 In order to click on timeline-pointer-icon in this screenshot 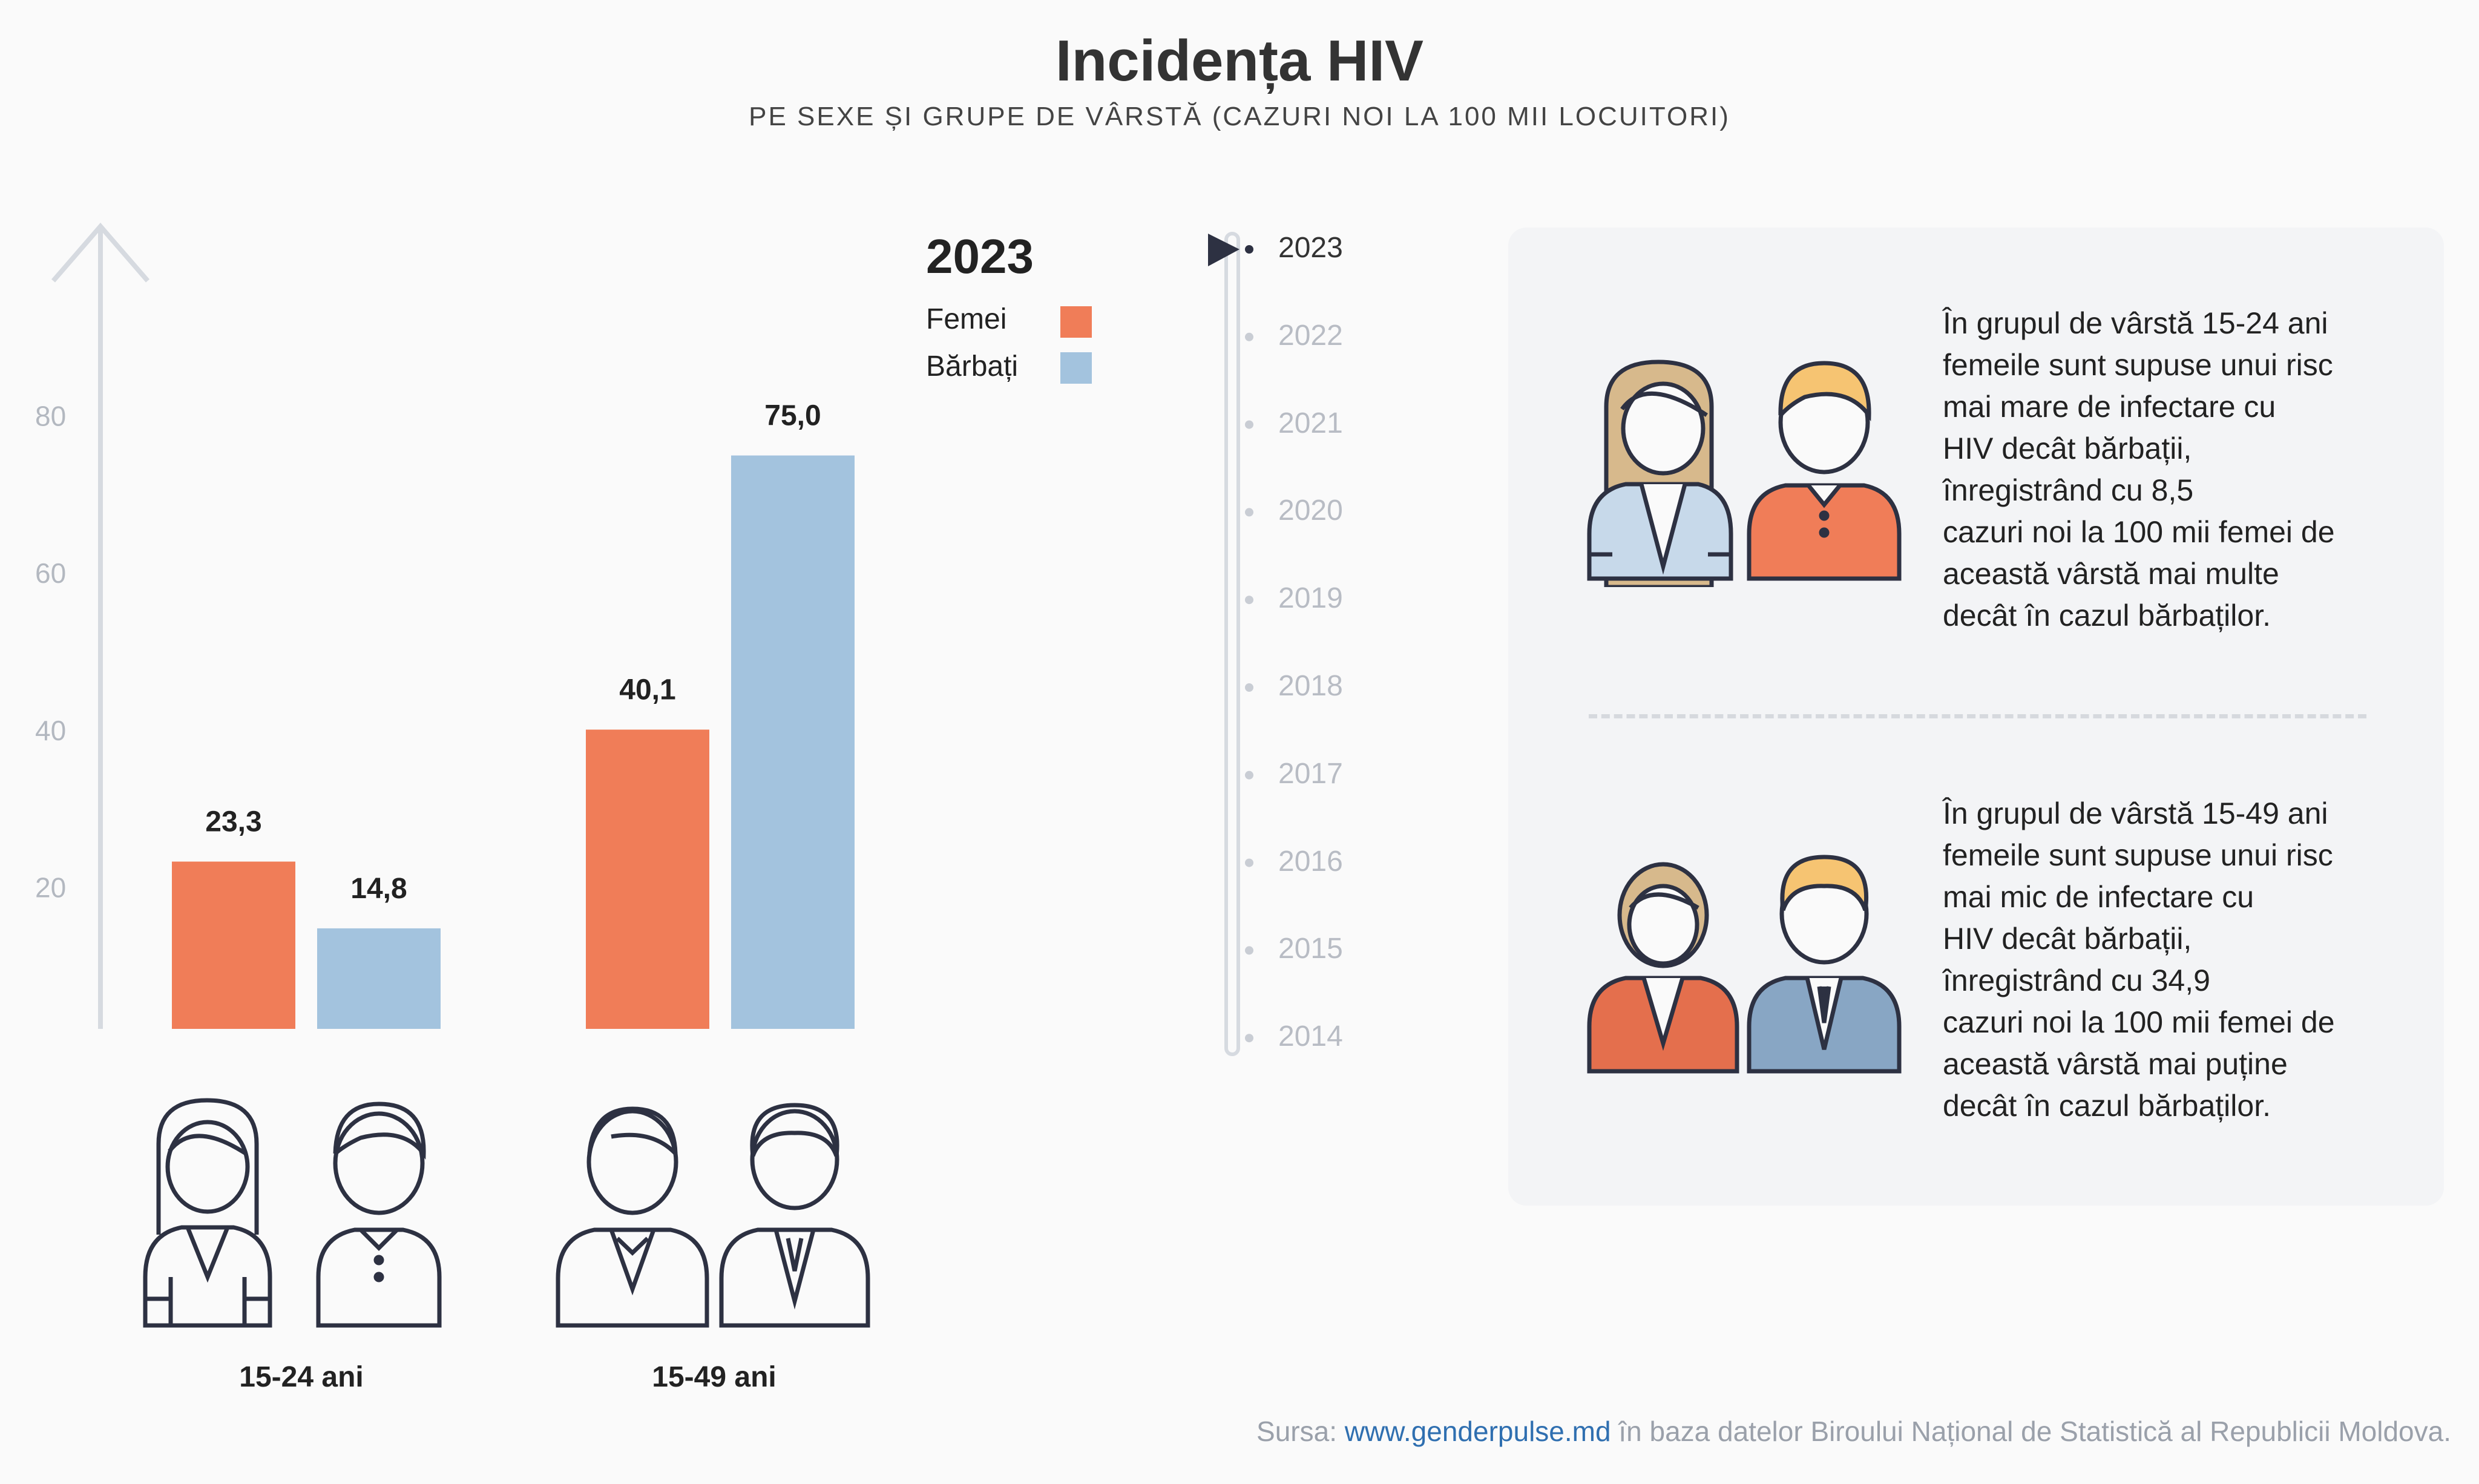, I will do `click(1224, 250)`.